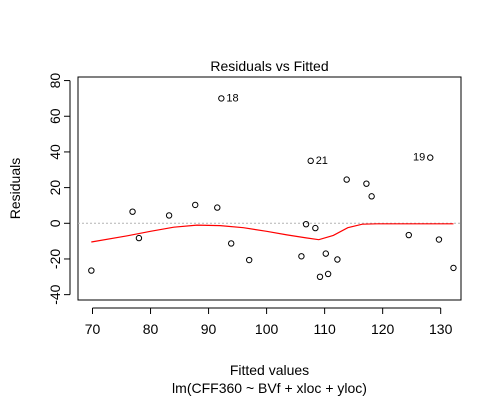 Image resolution: width=500 pixels, height=405 pixels. I want to click on chart-title: Residuals vs Fitted, so click(269, 66).